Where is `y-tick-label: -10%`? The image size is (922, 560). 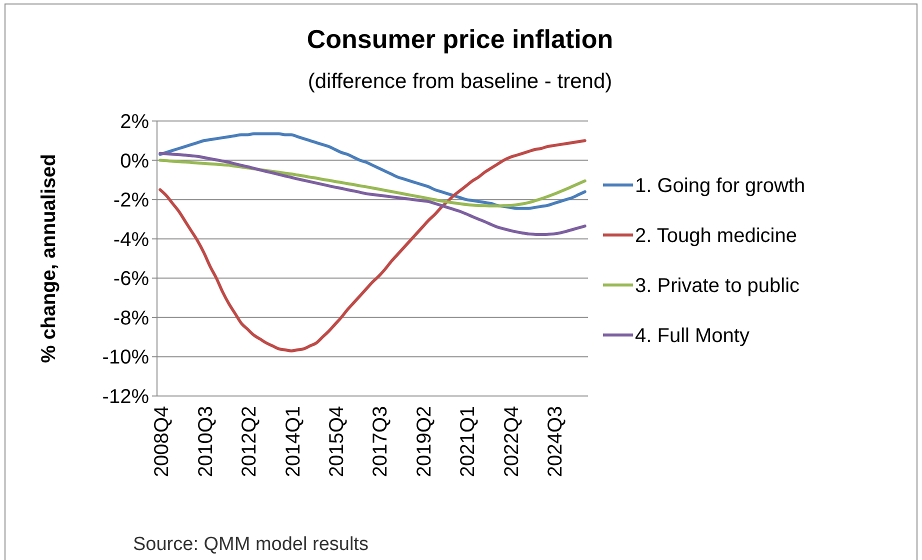 y-tick-label: -10% is located at coordinates (126, 357).